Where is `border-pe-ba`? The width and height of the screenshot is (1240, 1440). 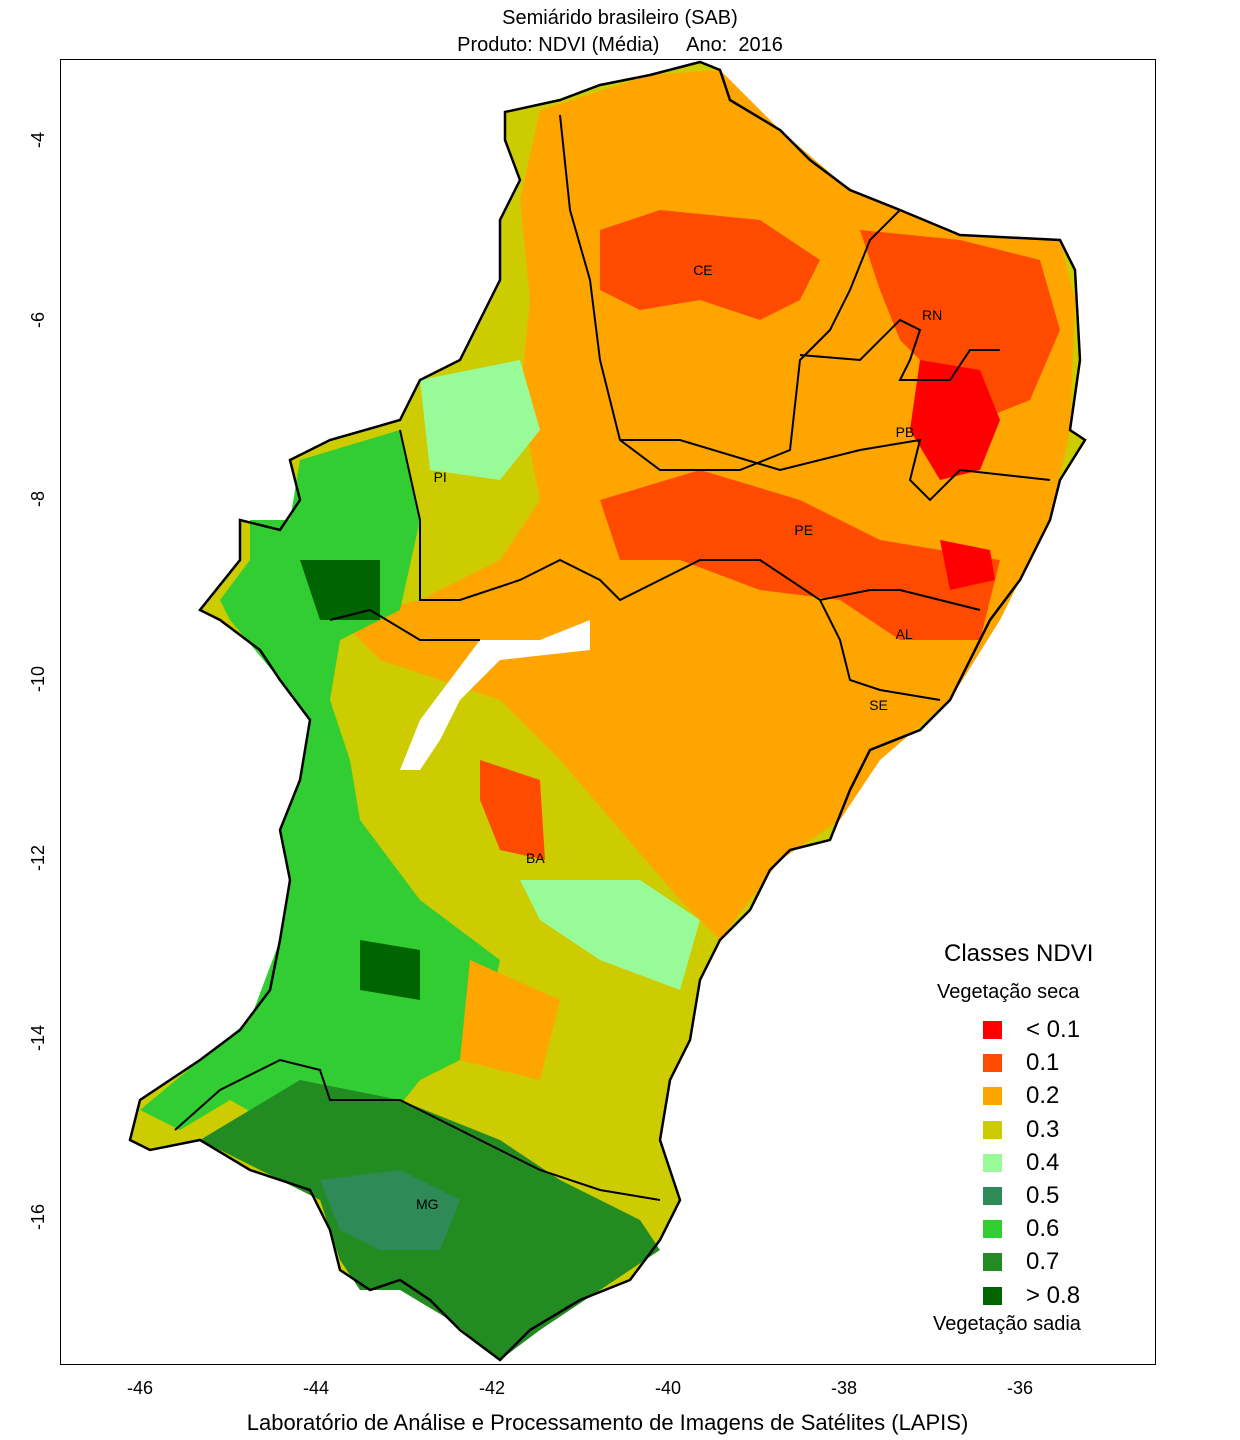
border-pe-ba is located at coordinates (690, 520).